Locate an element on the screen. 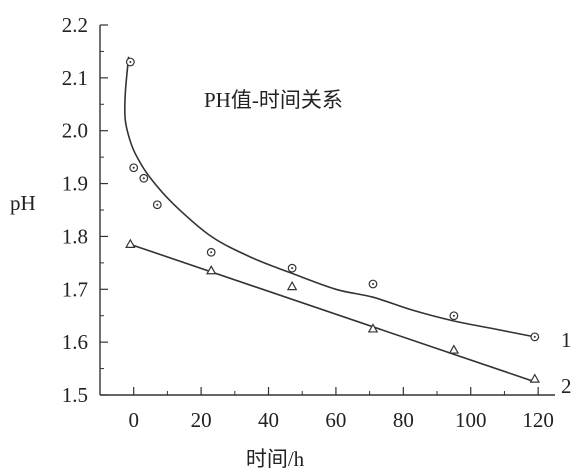  y-tick-label: 1.9 is located at coordinates (75, 184).